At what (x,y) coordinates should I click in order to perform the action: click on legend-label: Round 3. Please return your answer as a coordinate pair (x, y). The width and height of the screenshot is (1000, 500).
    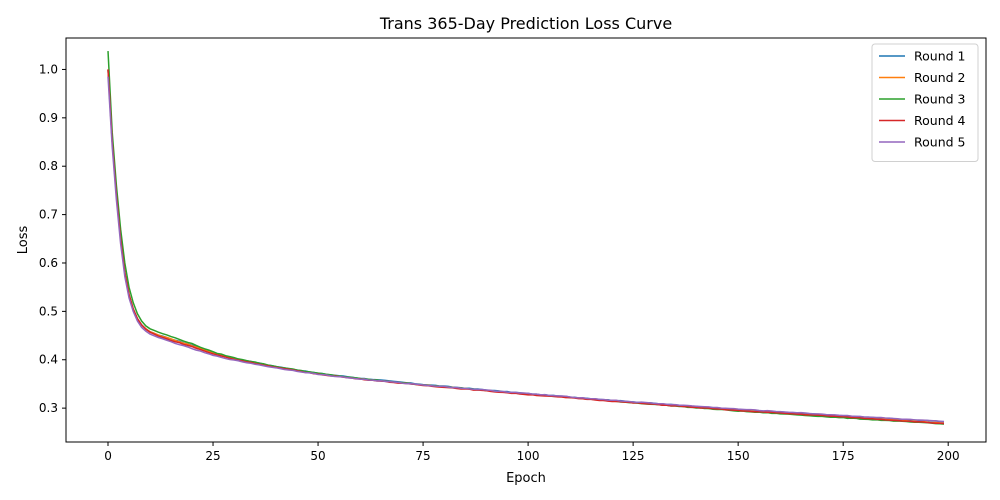
    Looking at the image, I should click on (939, 99).